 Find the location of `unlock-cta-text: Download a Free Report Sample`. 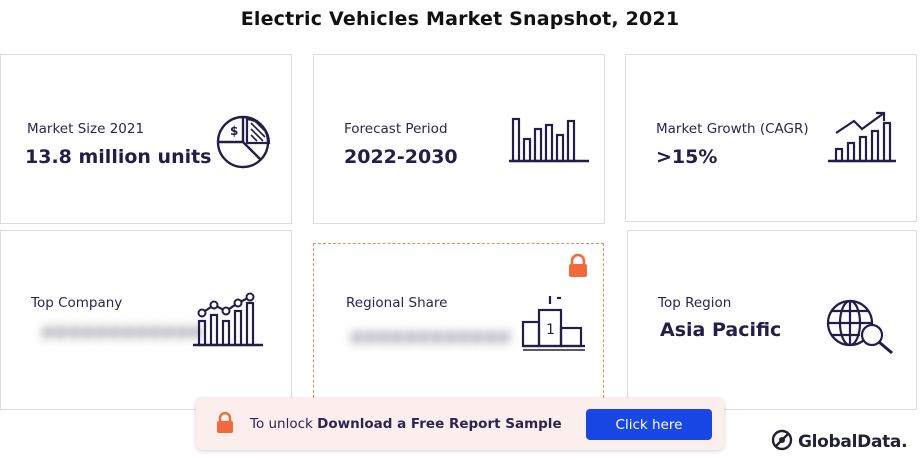

unlock-cta-text: Download a Free Report Sample is located at coordinates (439, 424).